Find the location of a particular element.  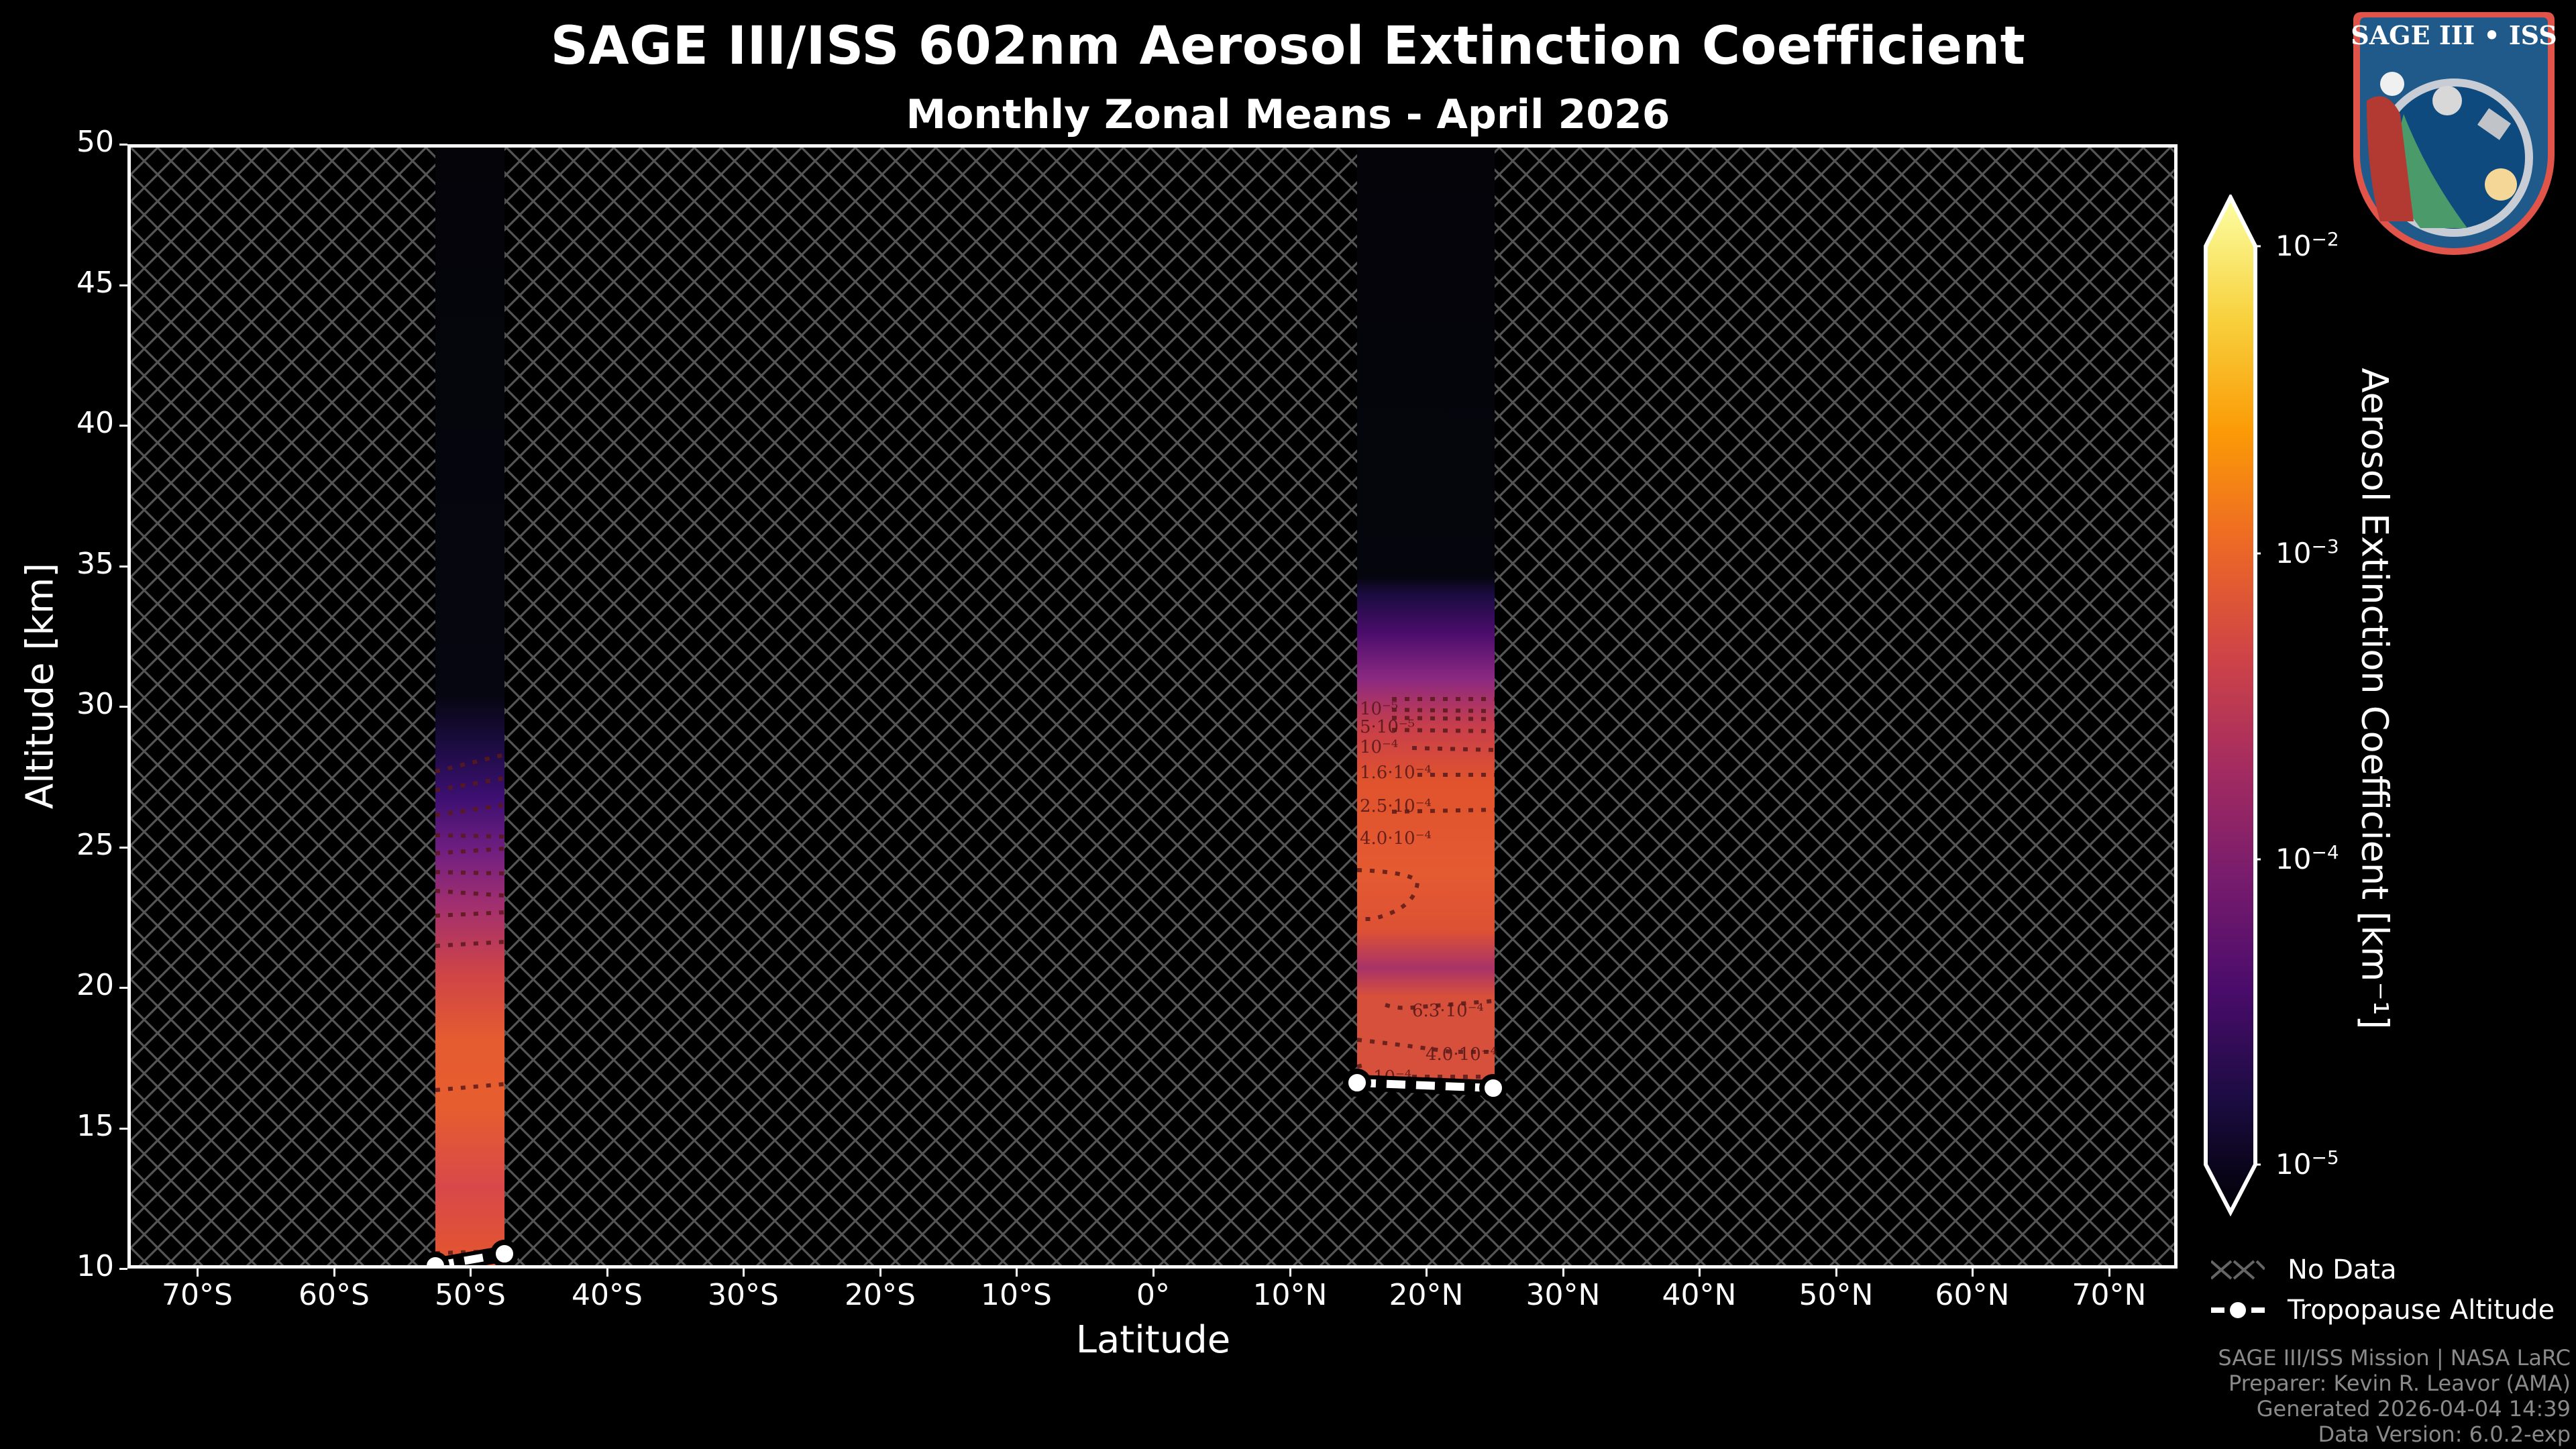

colorbar is located at coordinates (2231, 705).